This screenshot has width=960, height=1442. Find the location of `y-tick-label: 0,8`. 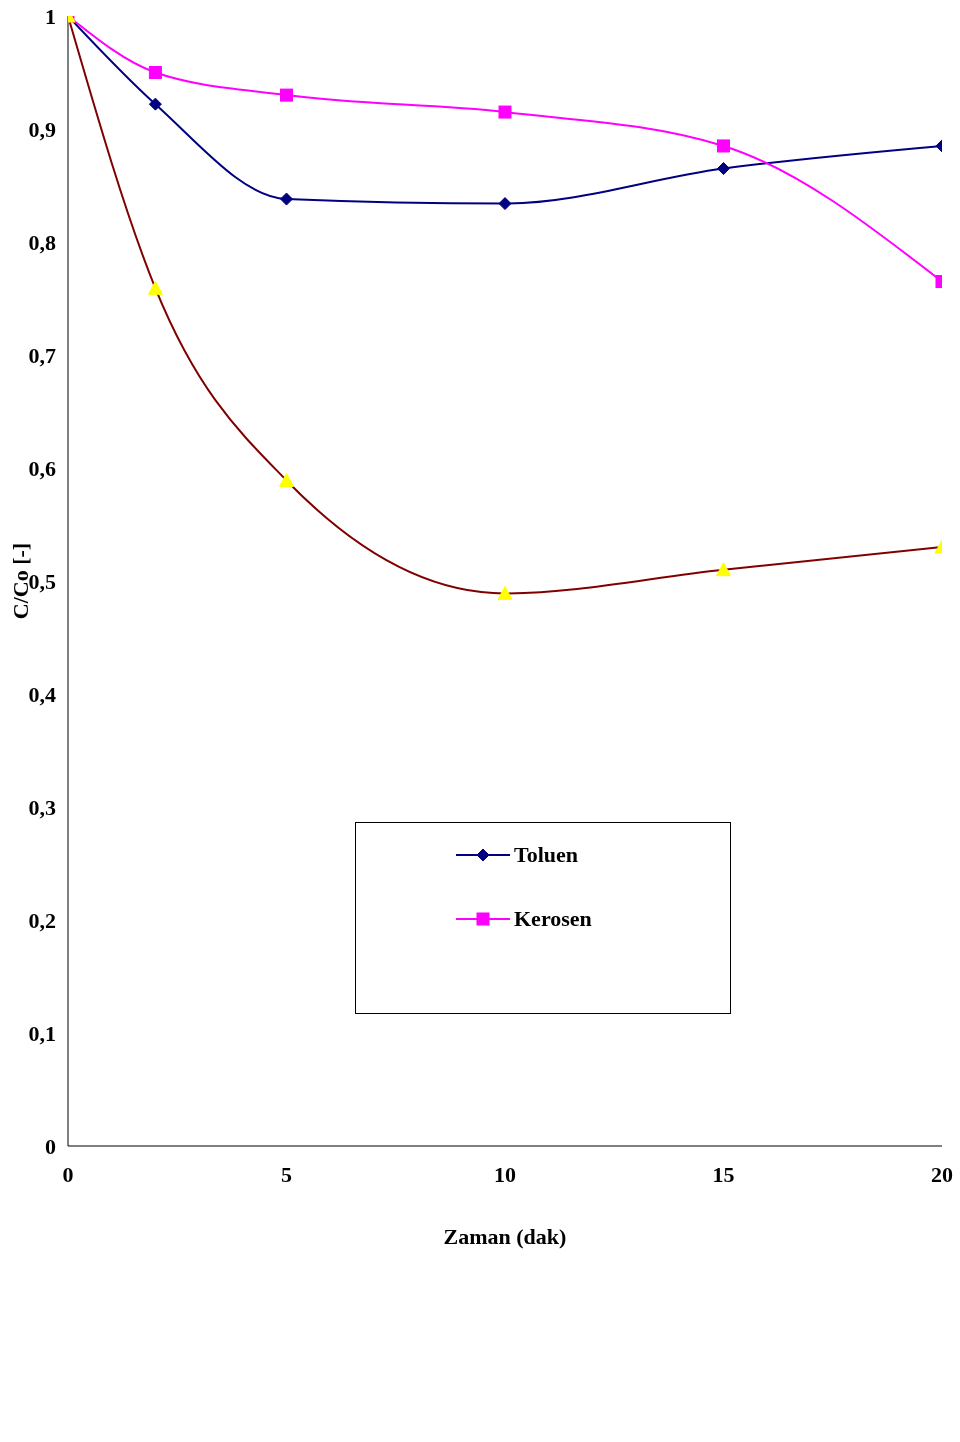

y-tick-label: 0,8 is located at coordinates (42, 242).